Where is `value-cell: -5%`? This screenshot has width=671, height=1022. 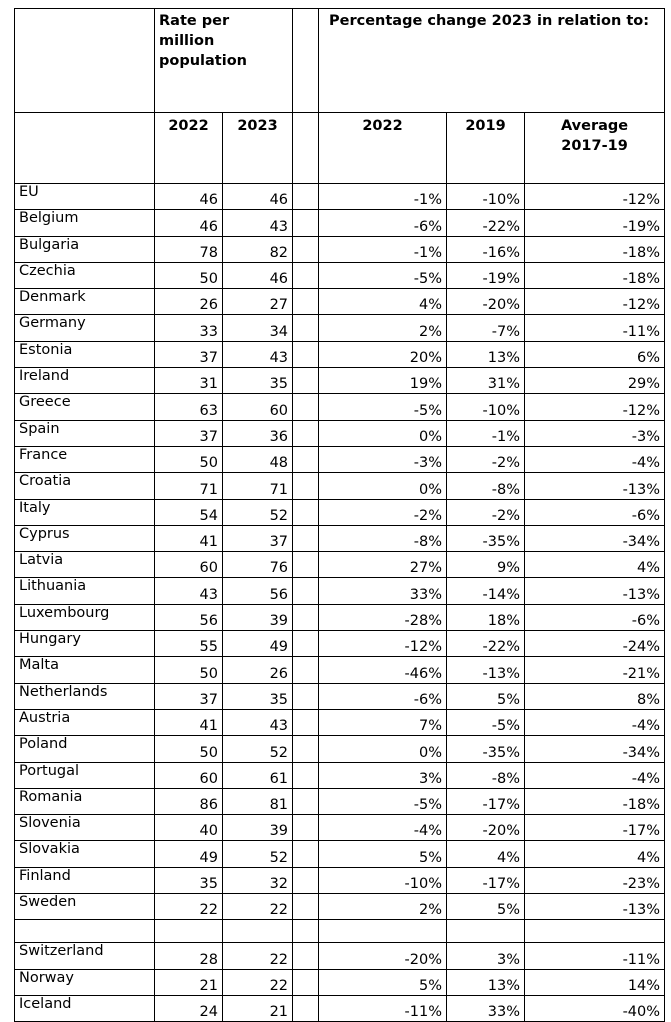 value-cell: -5% is located at coordinates (383, 801).